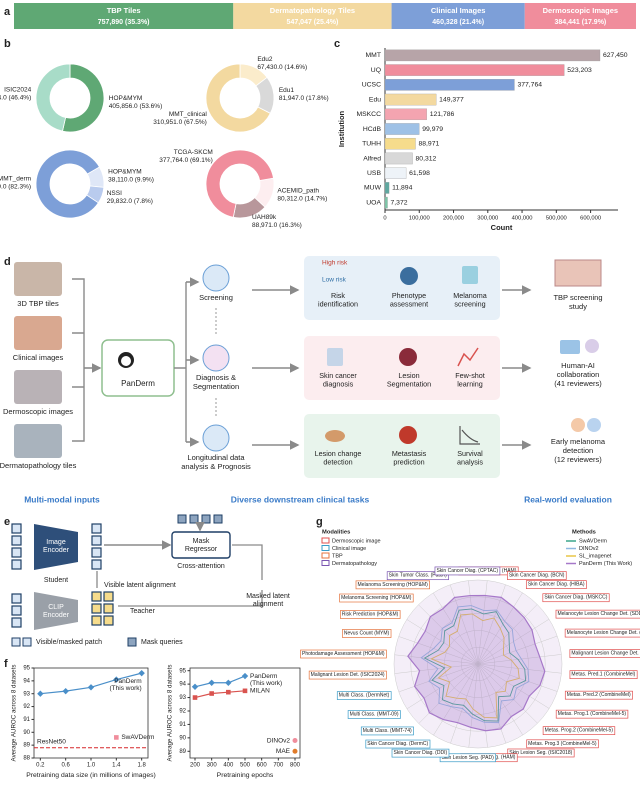 Image resolution: width=640 pixels, height=791 pixels. Describe the element at coordinates (325, 548) in the screenshot. I see `legend-swatch` at that location.